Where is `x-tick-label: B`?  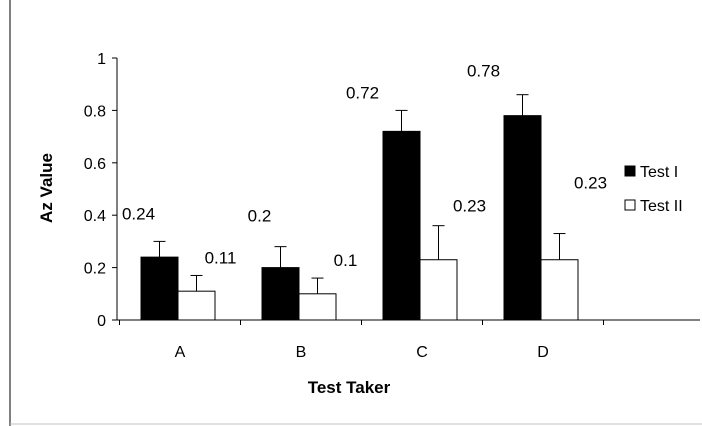
x-tick-label: B is located at coordinates (301, 352).